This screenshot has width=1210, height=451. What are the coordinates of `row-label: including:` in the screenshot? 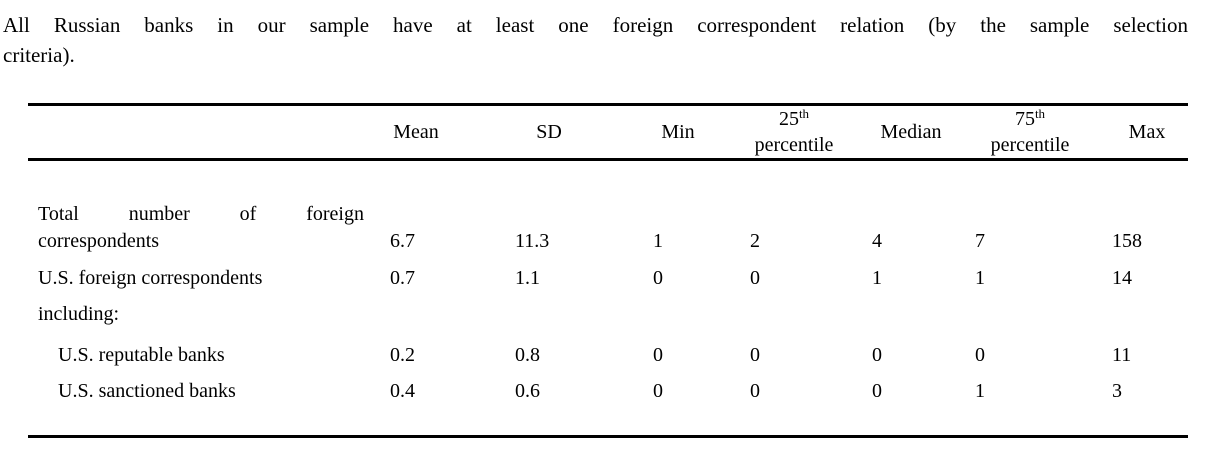 It's located at (79, 314).